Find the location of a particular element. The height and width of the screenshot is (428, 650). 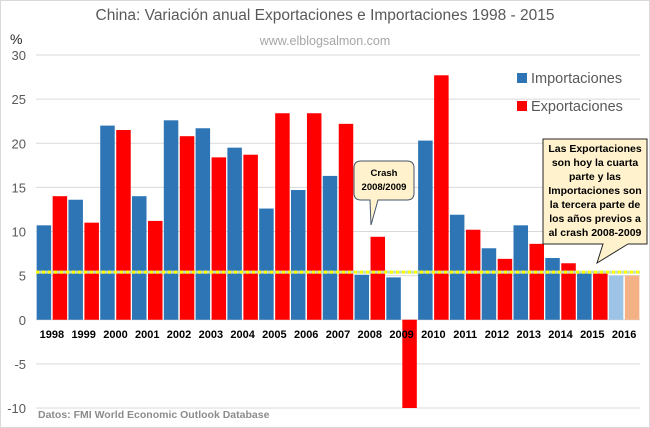

x-tick-label: 1998 is located at coordinates (52, 335).